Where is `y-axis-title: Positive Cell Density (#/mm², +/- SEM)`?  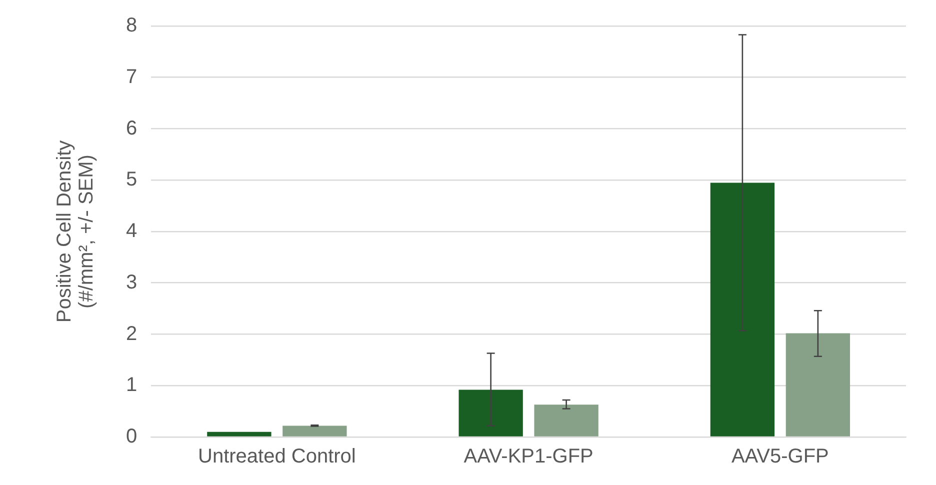
y-axis-title: Positive Cell Density (#/mm², +/- SEM) is located at coordinates (76, 231).